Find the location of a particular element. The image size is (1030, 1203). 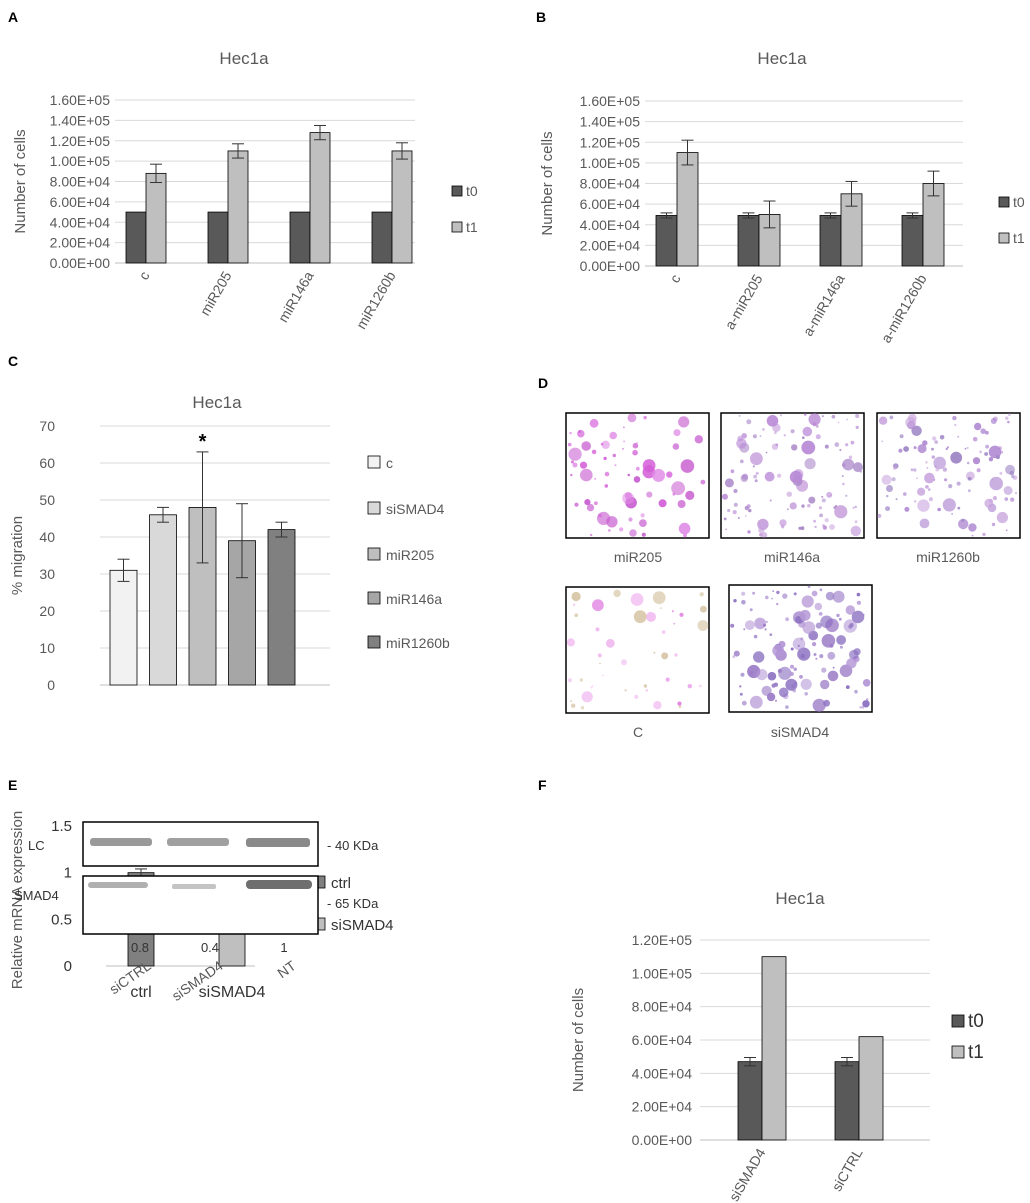

y-tick-label: 4.00E+04 is located at coordinates (610, 225).